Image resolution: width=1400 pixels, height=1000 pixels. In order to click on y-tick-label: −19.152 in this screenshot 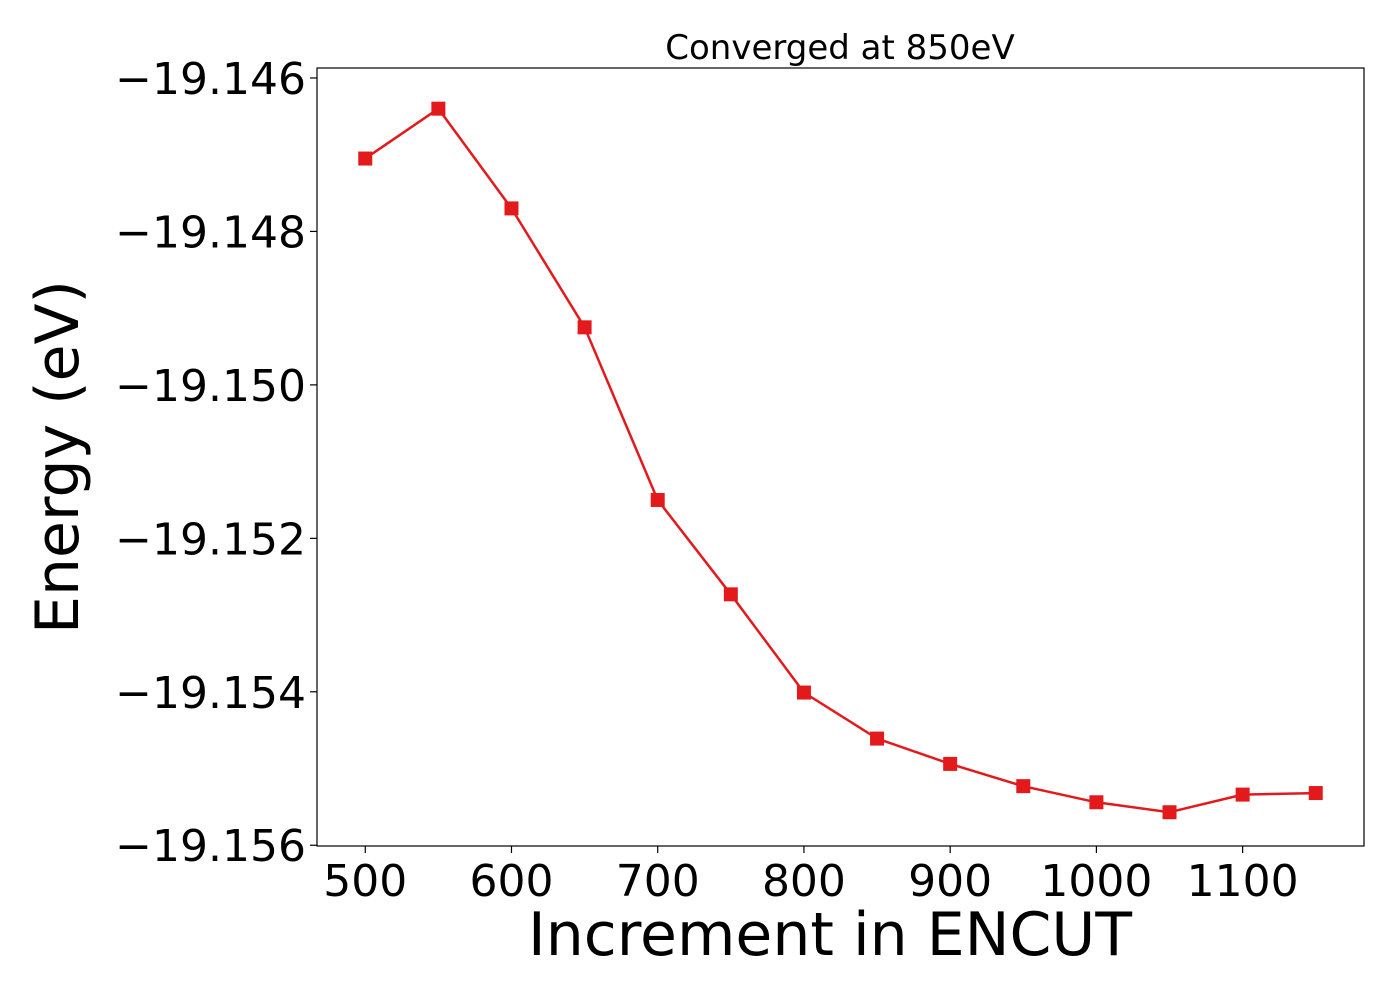, I will do `click(210, 539)`.